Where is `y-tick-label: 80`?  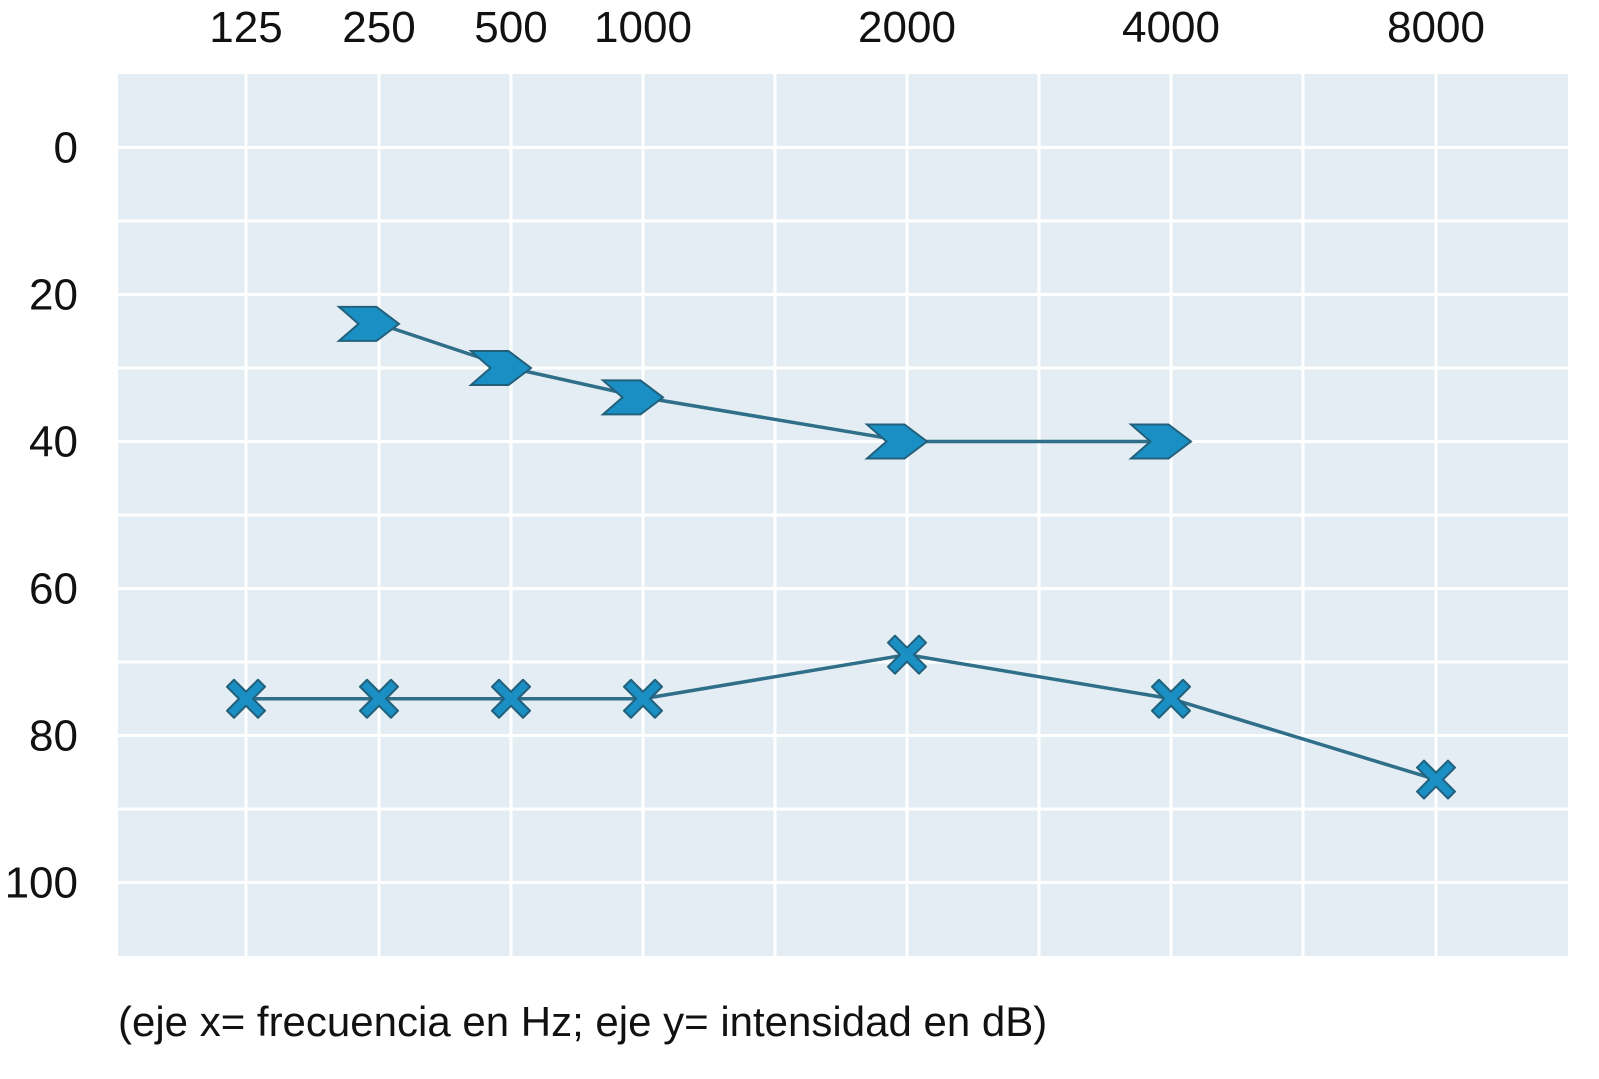 y-tick-label: 80 is located at coordinates (53, 736).